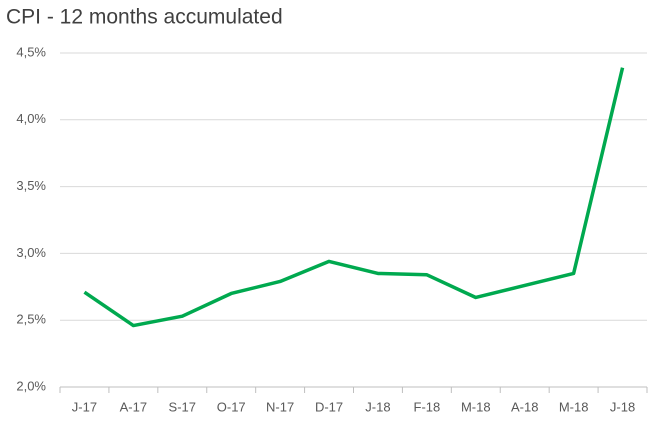 The image size is (658, 428). Describe the element at coordinates (31, 319) in the screenshot. I see `y-tick-label: 2,5%` at that location.